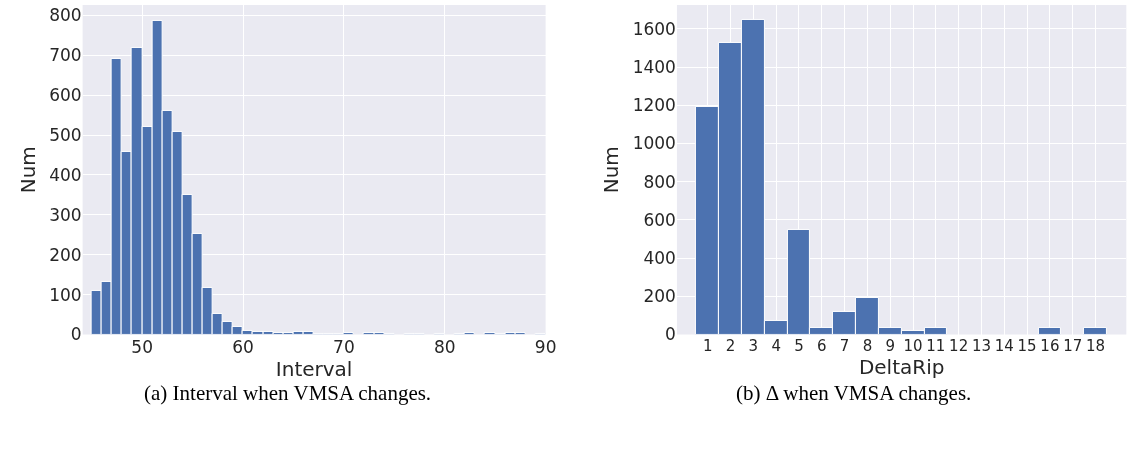 This screenshot has height=459, width=1143. What do you see at coordinates (776, 345) in the screenshot?
I see `x-tick-label: 4` at bounding box center [776, 345].